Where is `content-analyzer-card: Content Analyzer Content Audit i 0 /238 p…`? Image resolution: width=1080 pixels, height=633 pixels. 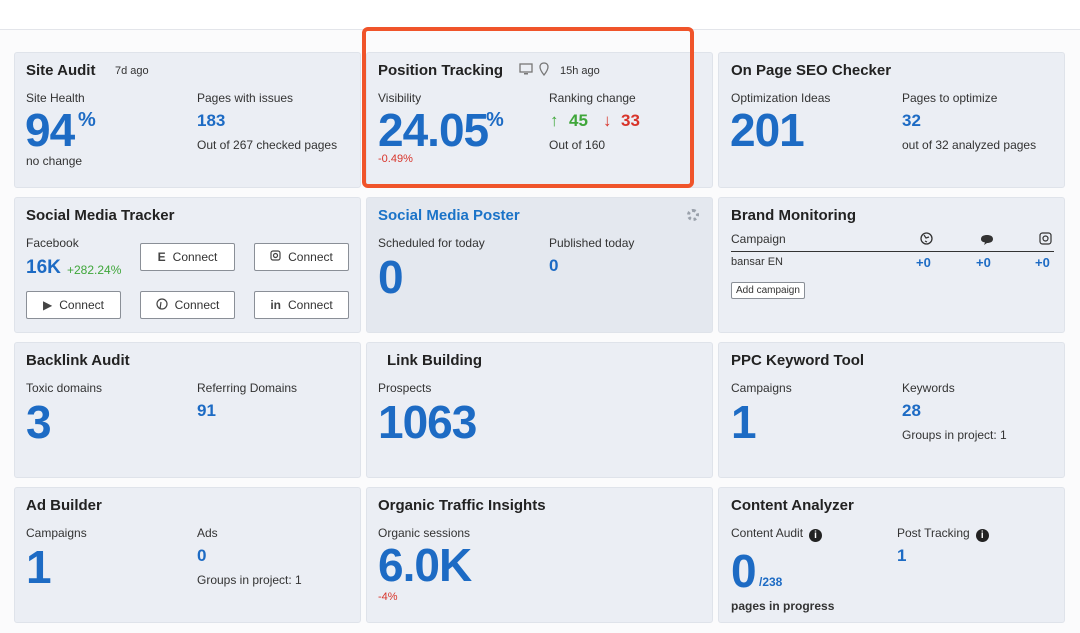 content-analyzer-card: Content Analyzer Content Audit i 0 /238 p… is located at coordinates (891, 555).